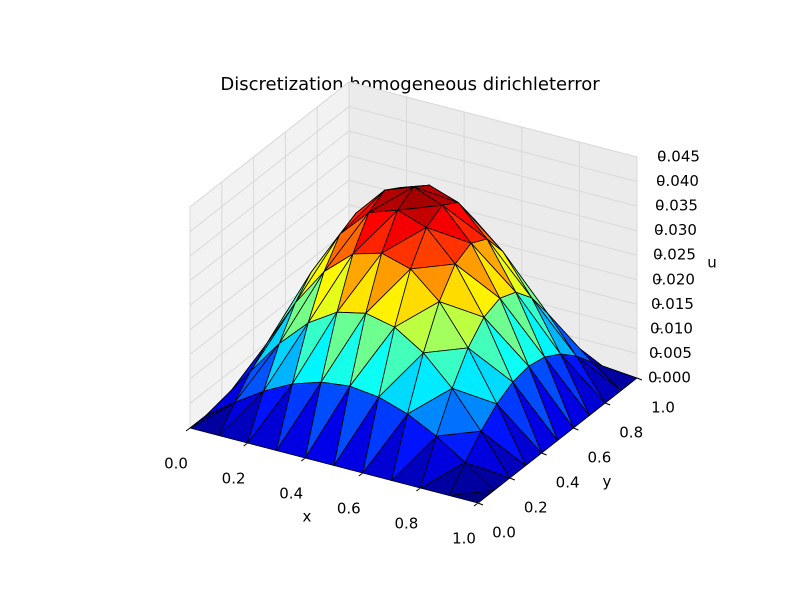 Image resolution: width=800 pixels, height=600 pixels. What do you see at coordinates (607, 482) in the screenshot?
I see `y-axis-label: y` at bounding box center [607, 482].